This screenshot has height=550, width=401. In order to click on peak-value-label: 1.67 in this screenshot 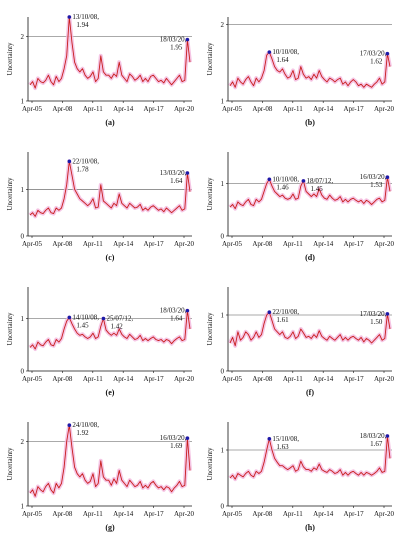, I will do `click(376, 444)`.